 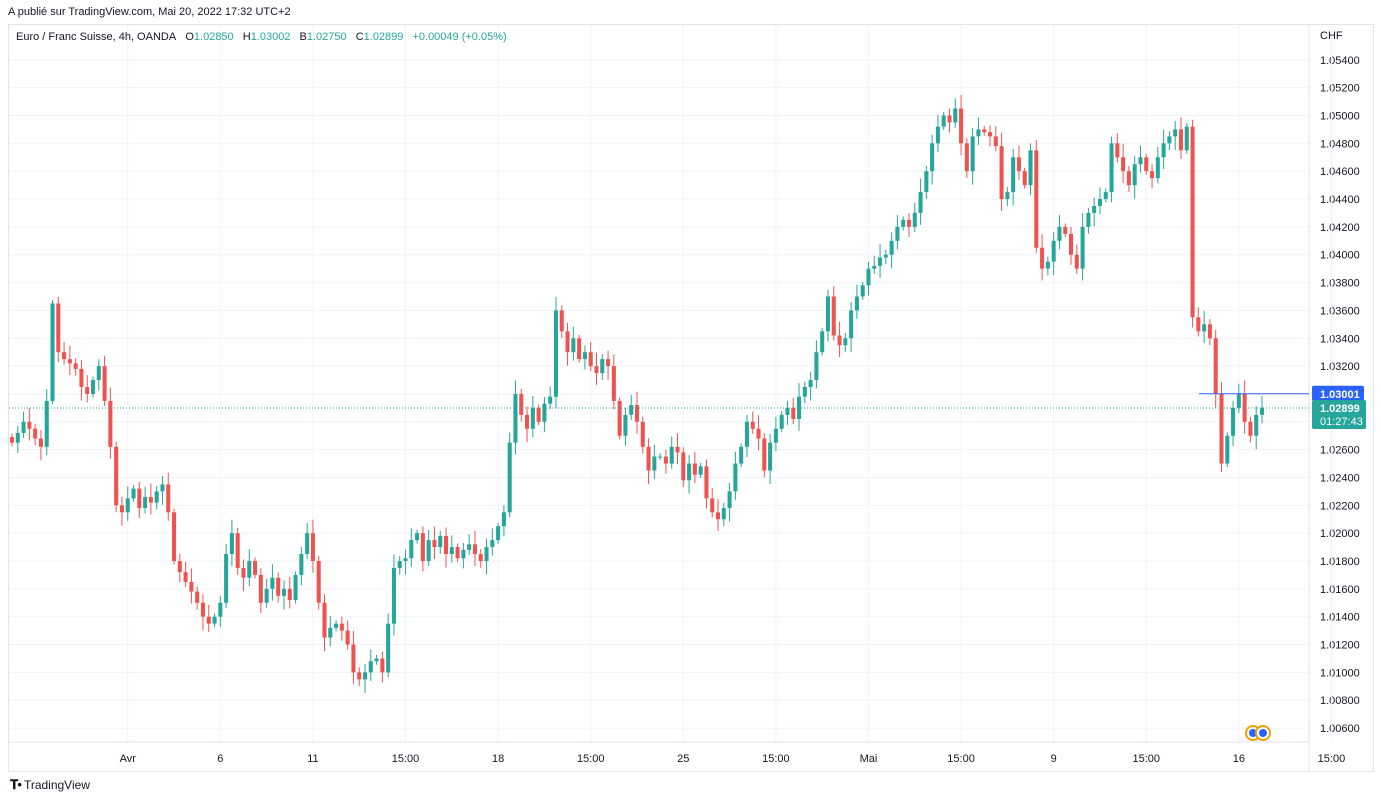 What do you see at coordinates (1340, 61) in the screenshot?
I see `y-tick-label: 1.05400` at bounding box center [1340, 61].